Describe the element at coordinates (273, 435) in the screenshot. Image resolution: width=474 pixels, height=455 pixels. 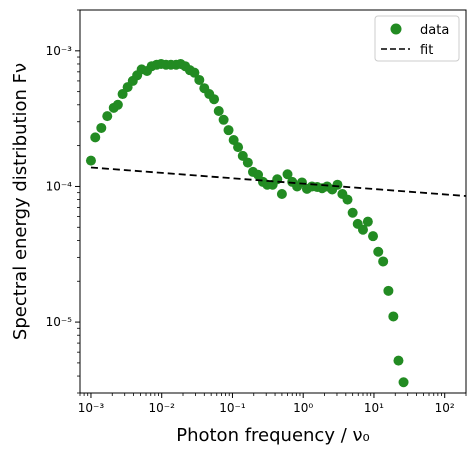
I see `x-axis-label: Photon frequency / ν₀` at that location.